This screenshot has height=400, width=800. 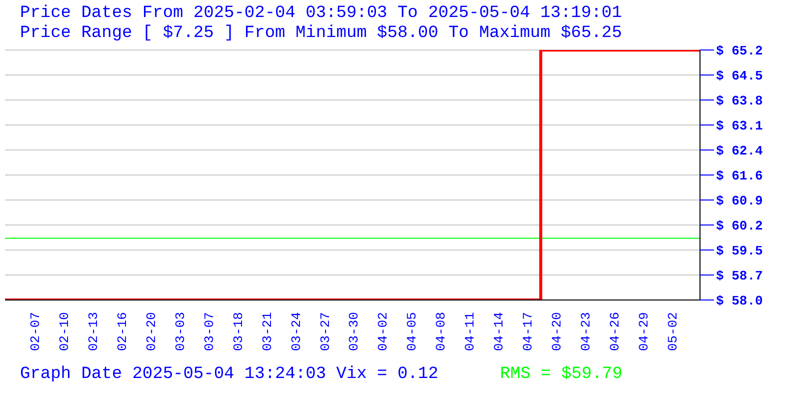 I want to click on x-tick-label: 04-23, so click(x=586, y=332).